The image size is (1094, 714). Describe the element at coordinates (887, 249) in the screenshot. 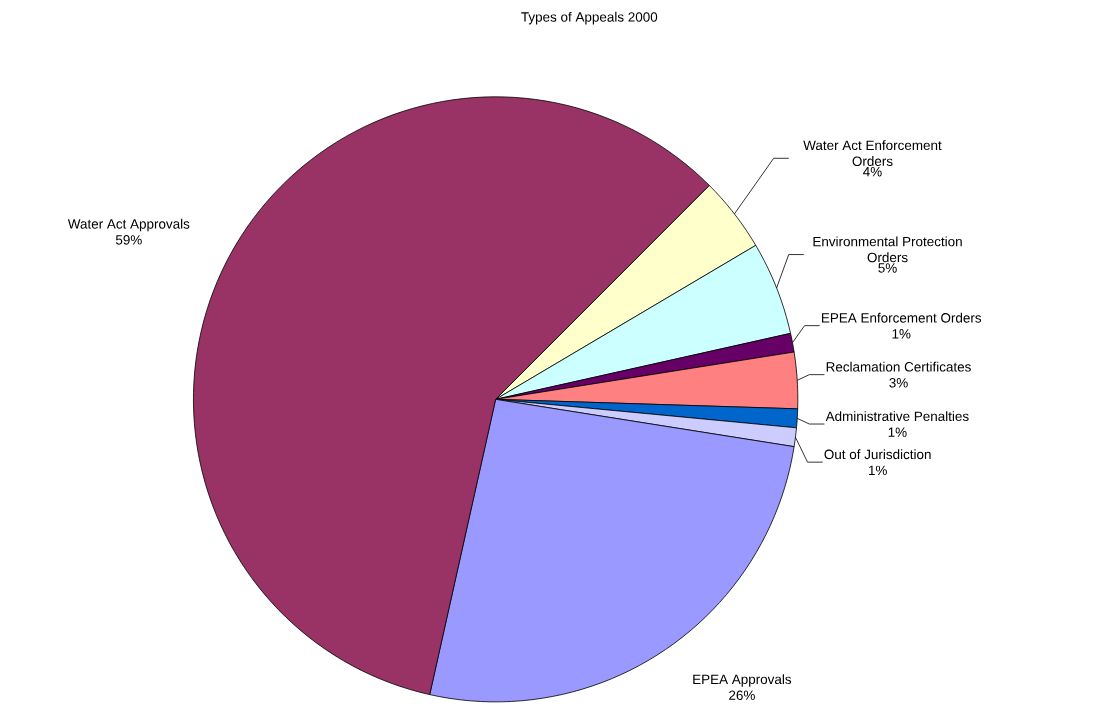

I see `slice-label: Environmental Protection Orders` at that location.